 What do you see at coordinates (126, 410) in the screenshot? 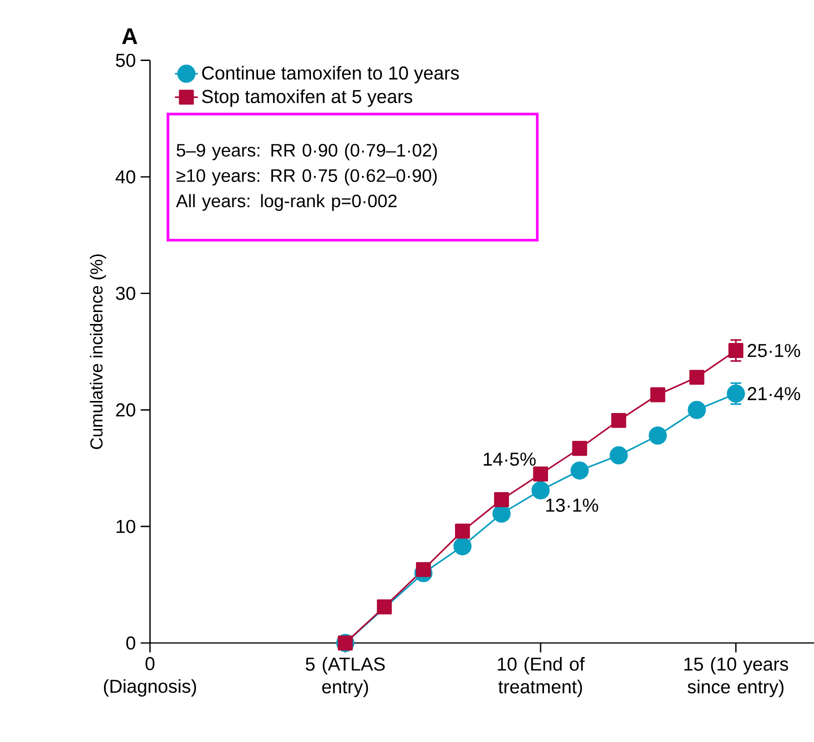
I see `y-tick-label: 20` at bounding box center [126, 410].